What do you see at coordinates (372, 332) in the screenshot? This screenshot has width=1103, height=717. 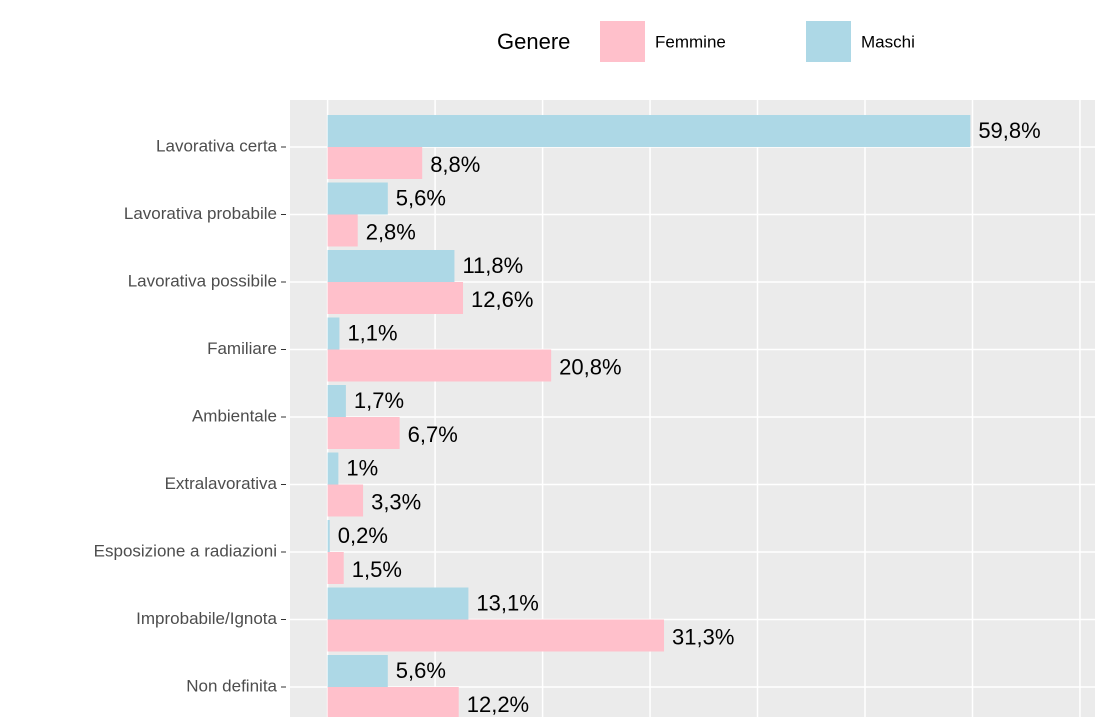 I see `value-label: 1,1%` at bounding box center [372, 332].